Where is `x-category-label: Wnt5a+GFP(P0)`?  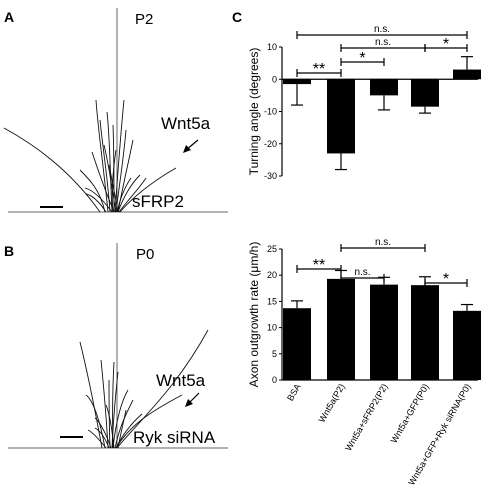
x-category-label: Wnt5a+GFP(P0) is located at coordinates (410, 413).